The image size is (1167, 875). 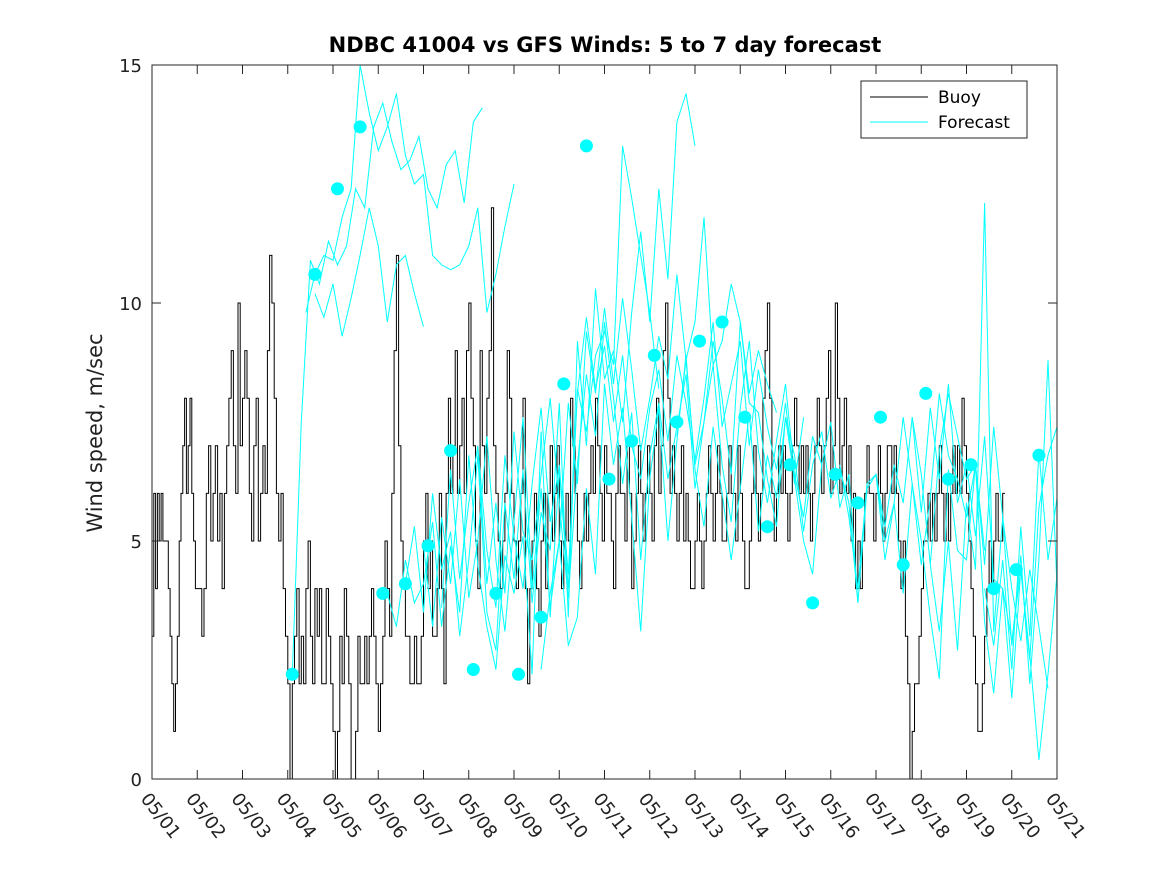 What do you see at coordinates (136, 542) in the screenshot?
I see `y-tick-label: 5` at bounding box center [136, 542].